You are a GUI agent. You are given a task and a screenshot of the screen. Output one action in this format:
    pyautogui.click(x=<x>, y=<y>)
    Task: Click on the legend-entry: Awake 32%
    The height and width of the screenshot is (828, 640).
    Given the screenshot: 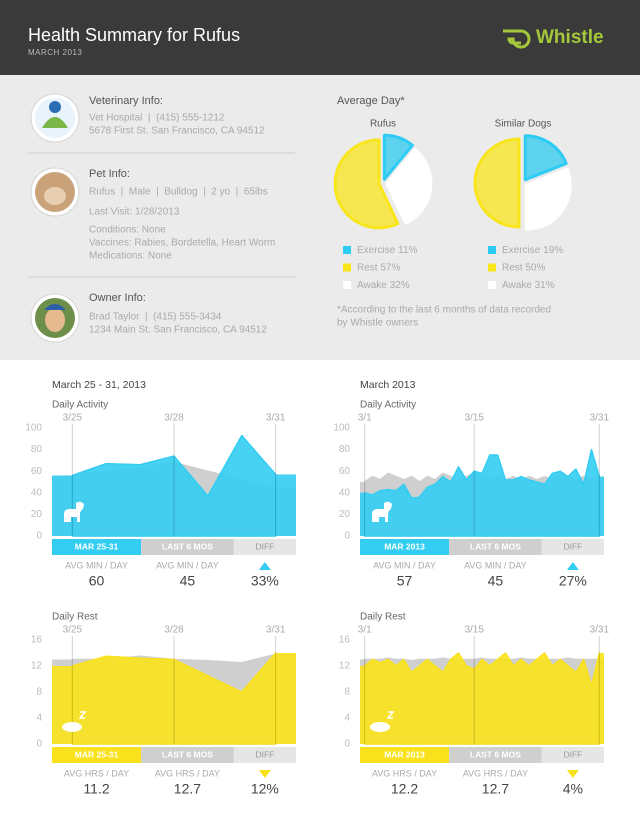 What is the action you would take?
    pyautogui.click(x=383, y=285)
    